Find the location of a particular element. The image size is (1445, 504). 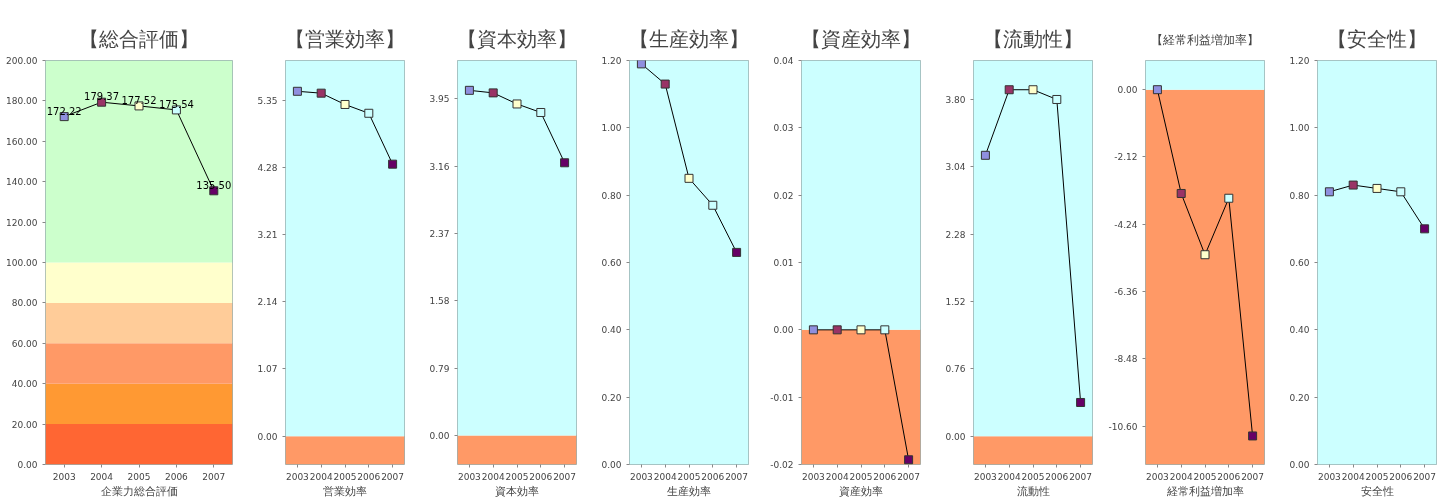

chart-title: 【流動性】 is located at coordinates (1033, 38).